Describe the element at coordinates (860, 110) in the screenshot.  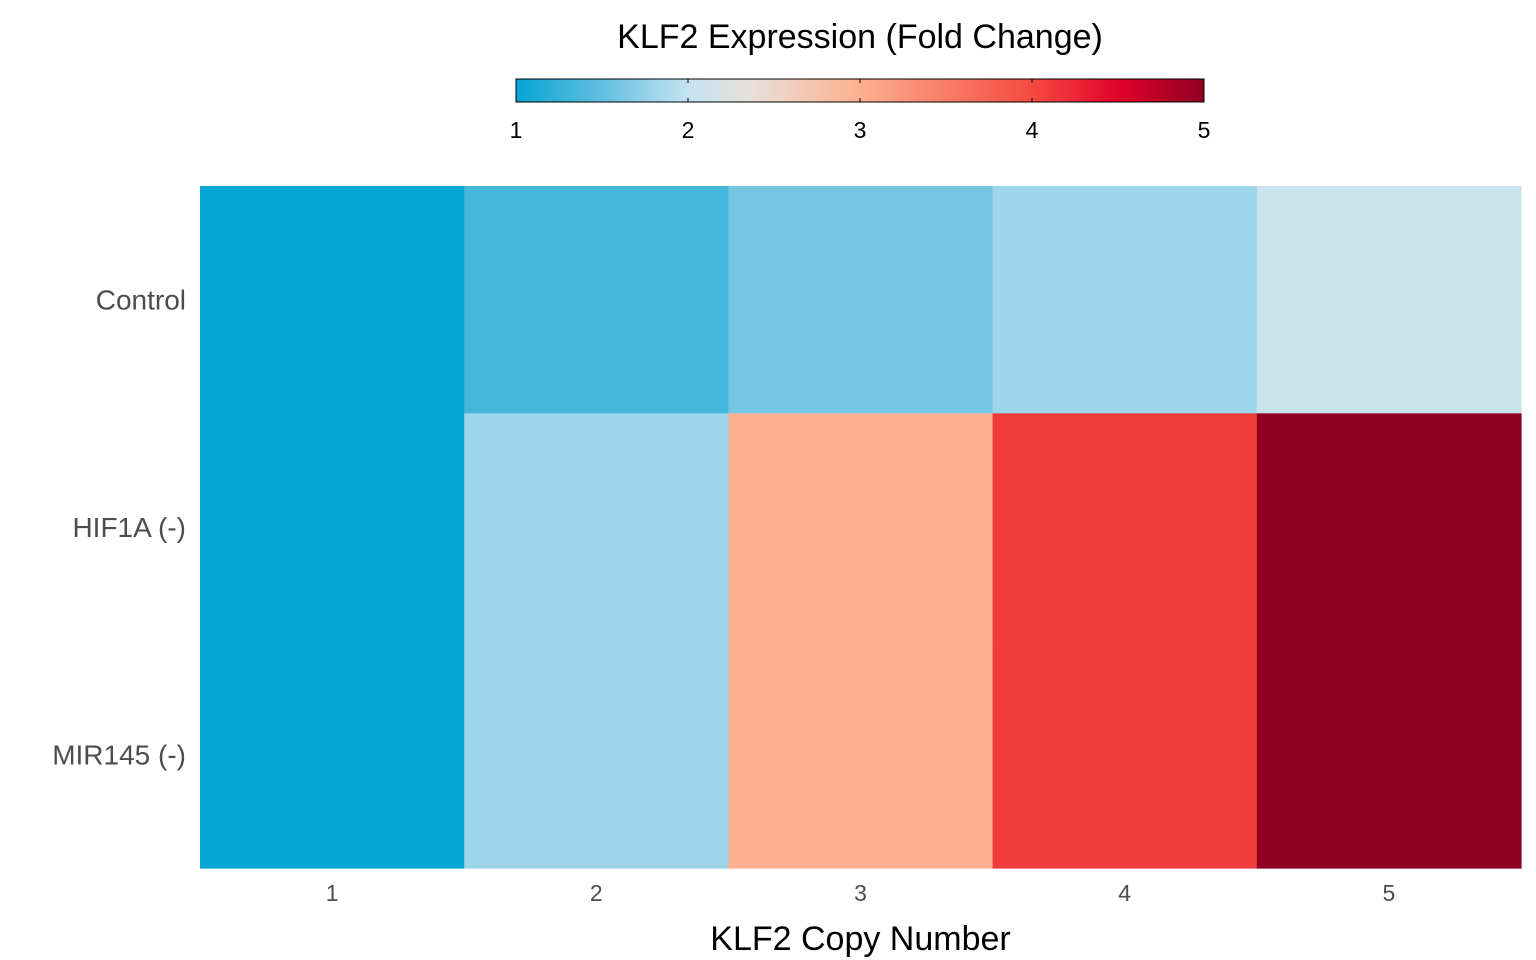
I see `color-legend: 1 2 3 4 5` at that location.